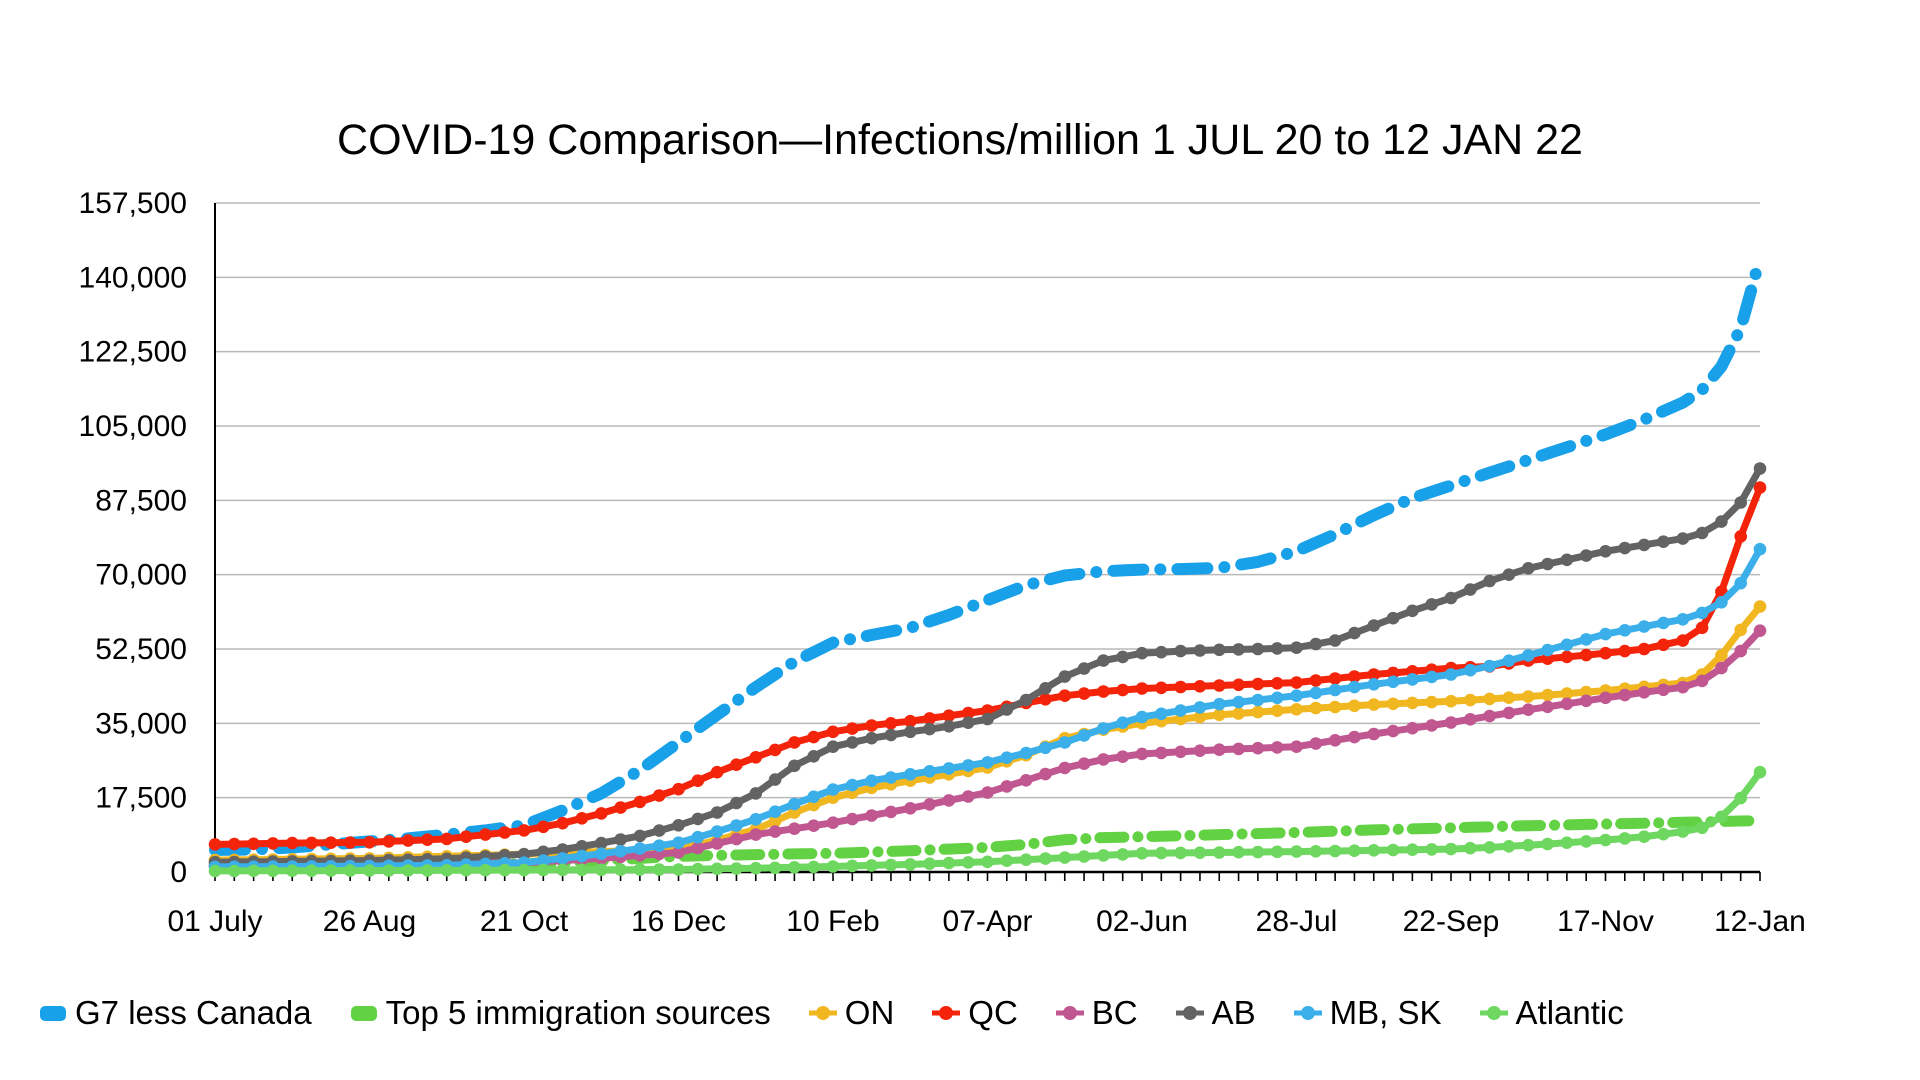 The height and width of the screenshot is (1080, 1920). Describe the element at coordinates (141, 723) in the screenshot. I see `y-axis-tick-label: 35,000` at that location.